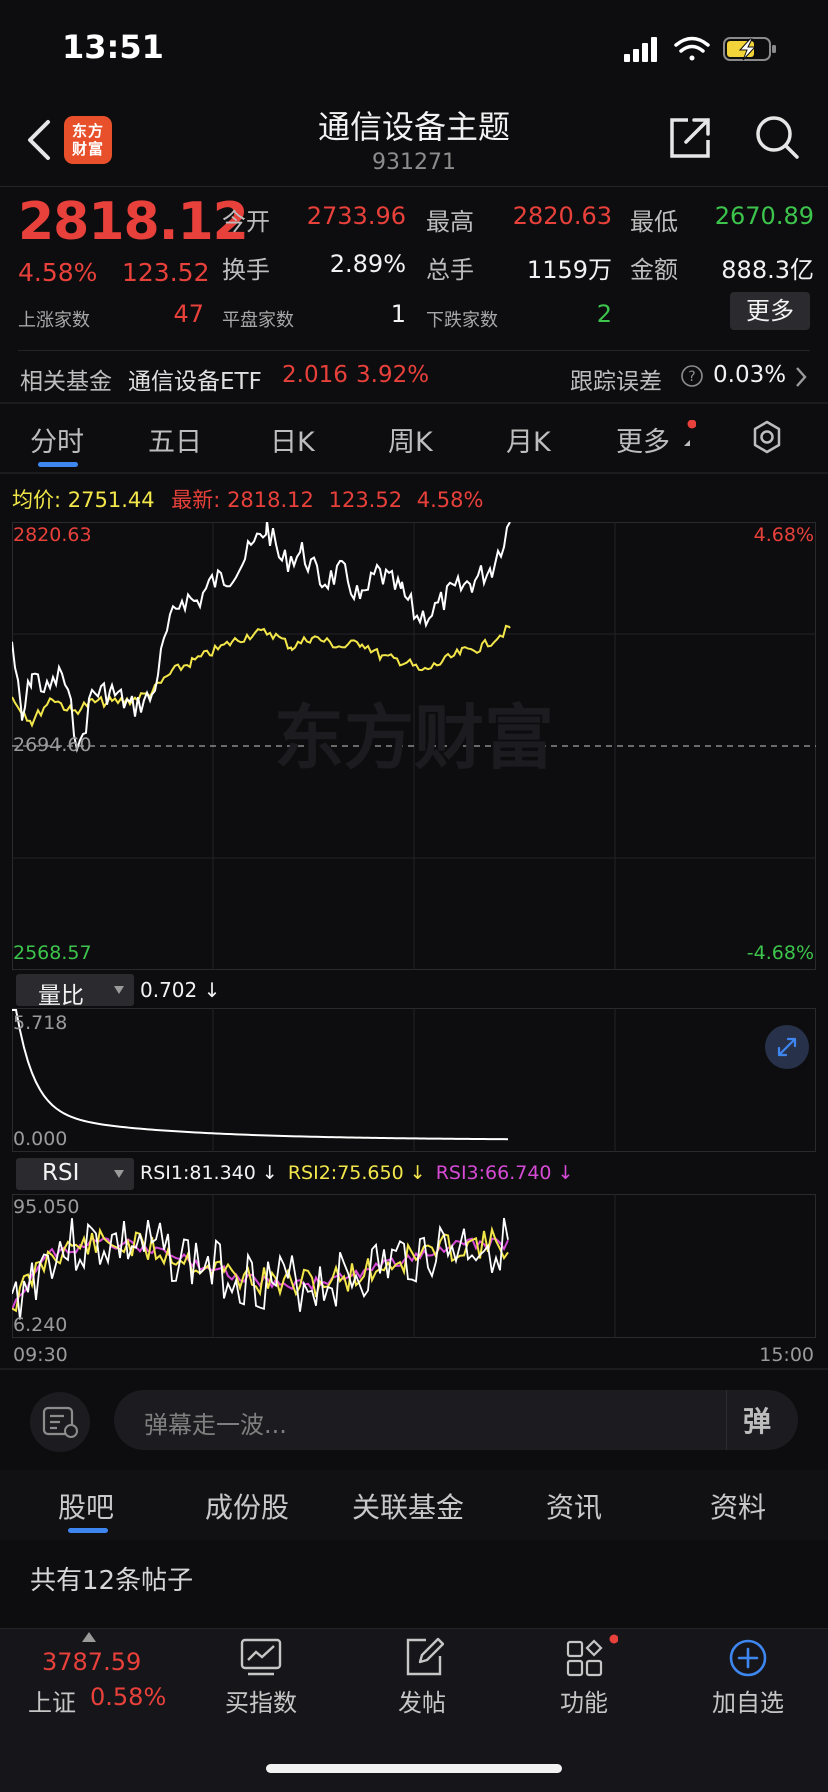 The width and height of the screenshot is (828, 1792). I want to click on up-count-label: 上涨家数, so click(54, 320).